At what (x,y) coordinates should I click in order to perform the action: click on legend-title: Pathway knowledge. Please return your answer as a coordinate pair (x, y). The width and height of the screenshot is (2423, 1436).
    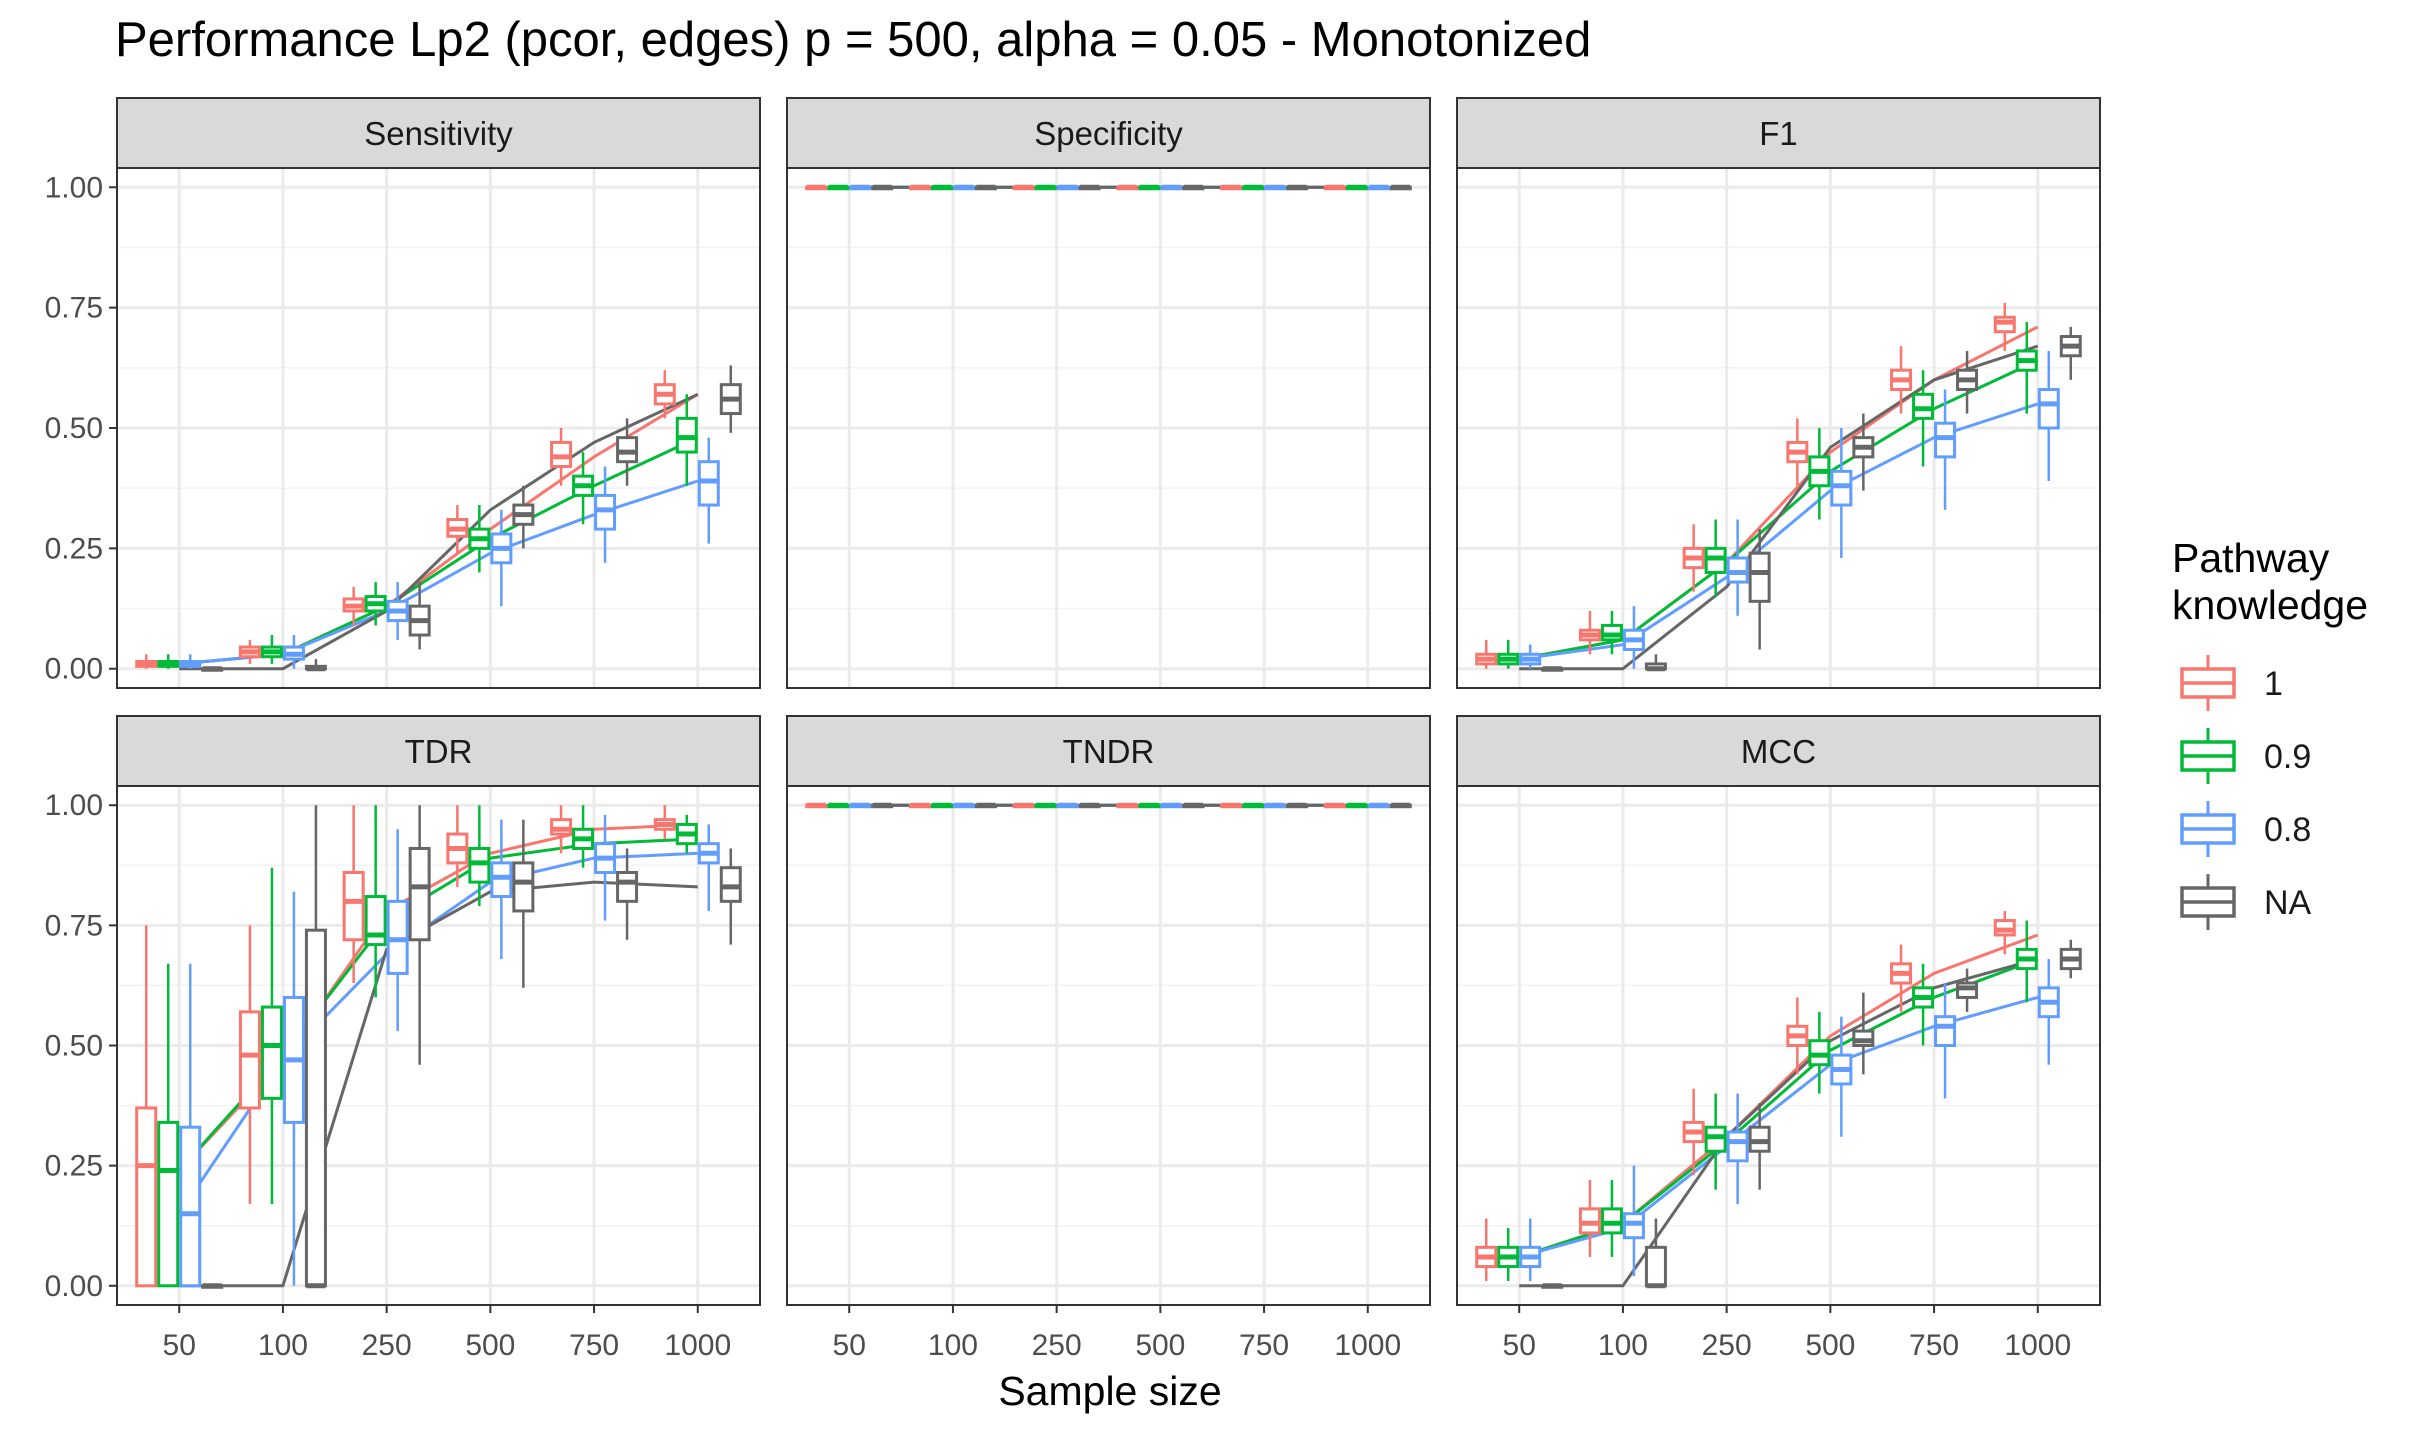
    Looking at the image, I should click on (2270, 581).